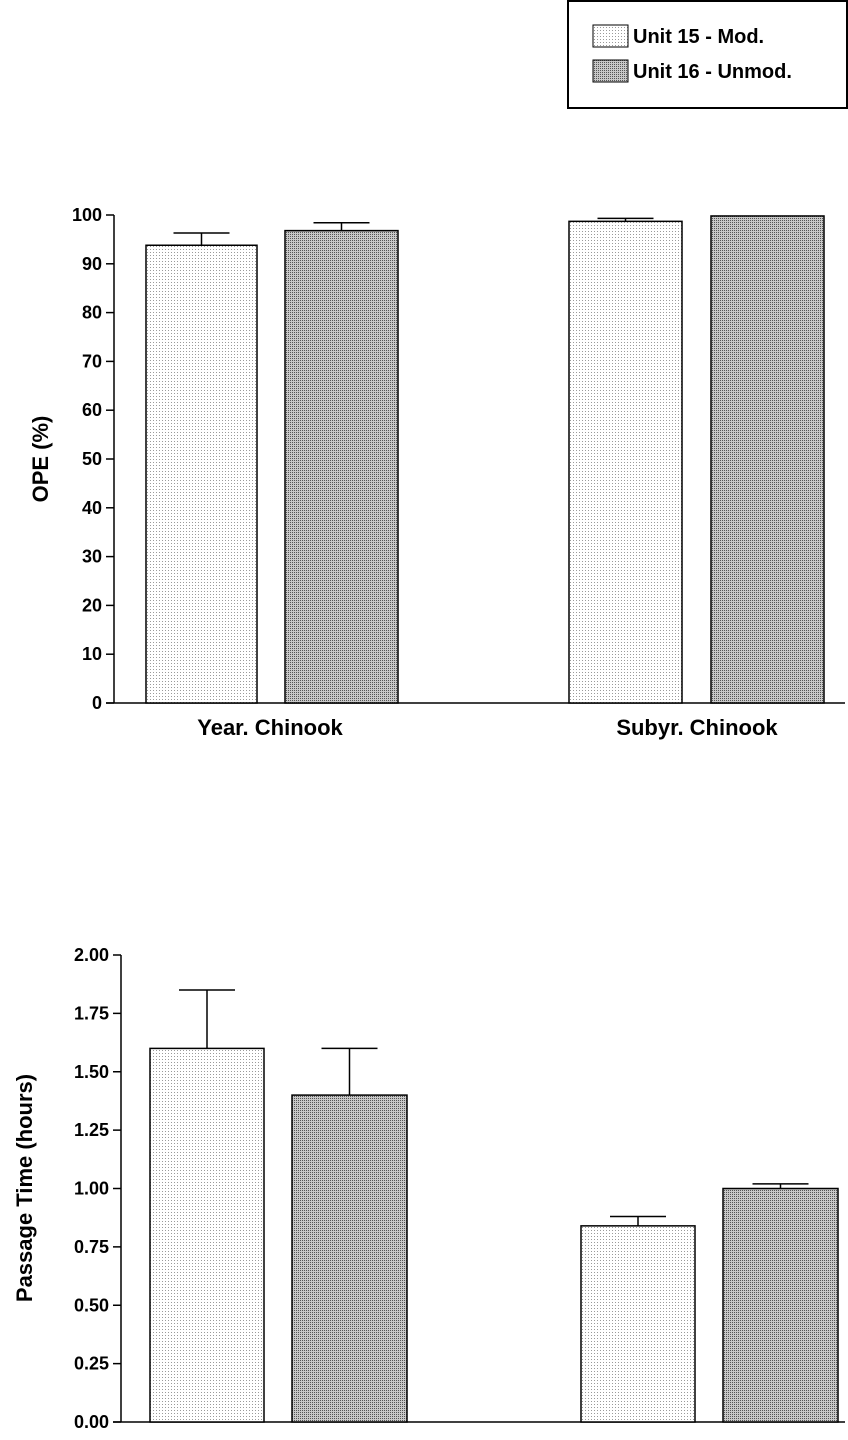 The width and height of the screenshot is (848, 1440). What do you see at coordinates (91, 1305) in the screenshot?
I see `y-tick-label: 0.50` at bounding box center [91, 1305].